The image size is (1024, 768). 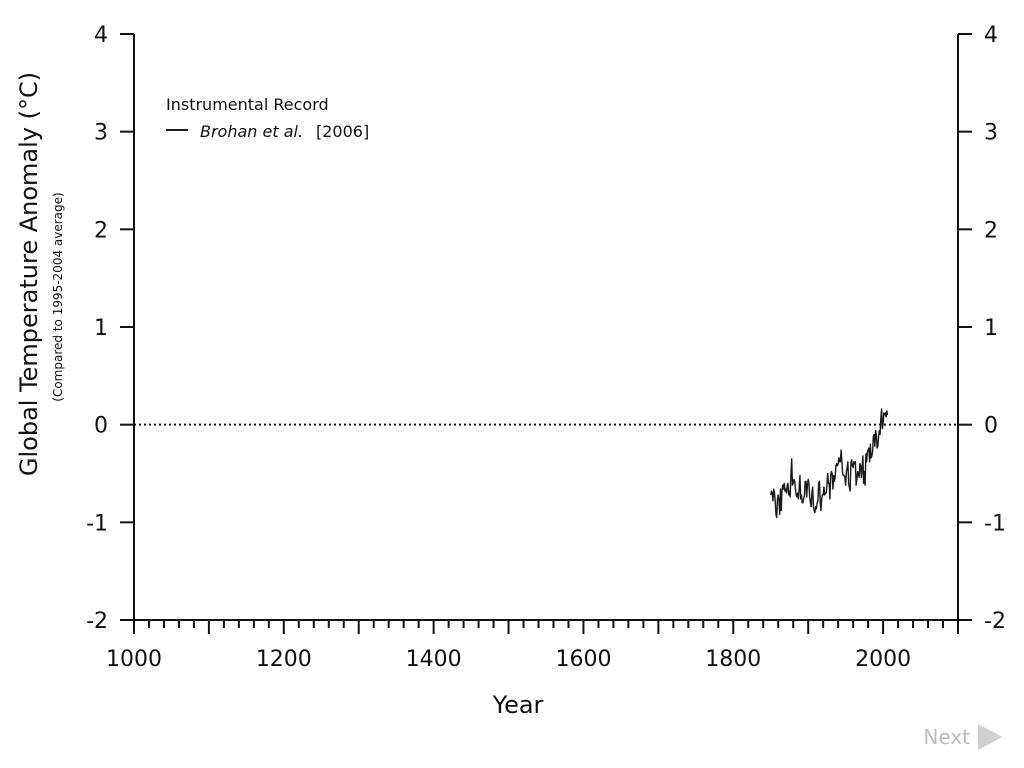 I want to click on x-tick-label: 1600, so click(x=583, y=659).